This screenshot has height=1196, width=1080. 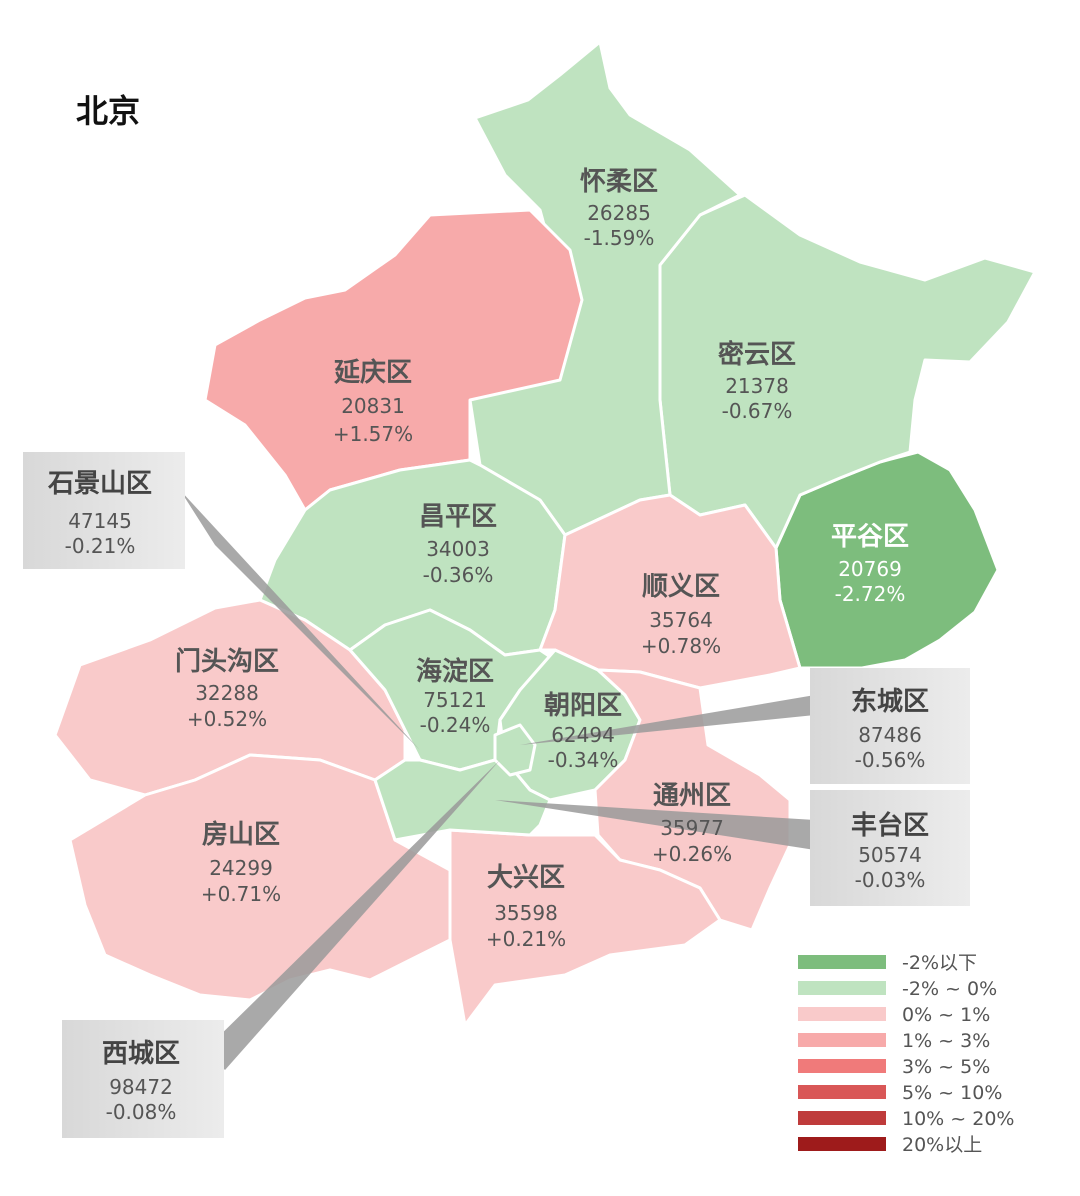 What do you see at coordinates (141, 1054) in the screenshot?
I see `callout-name: 西城区` at bounding box center [141, 1054].